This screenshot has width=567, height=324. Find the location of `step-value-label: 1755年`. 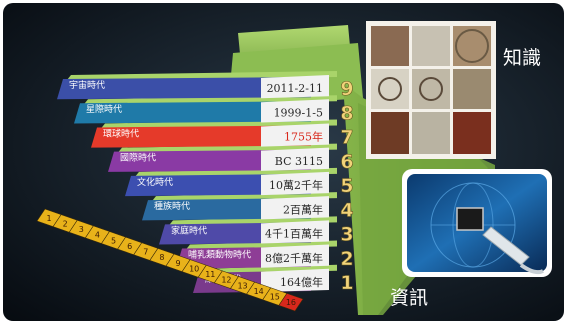

step-value-label: 1755年 is located at coordinates (303, 137).